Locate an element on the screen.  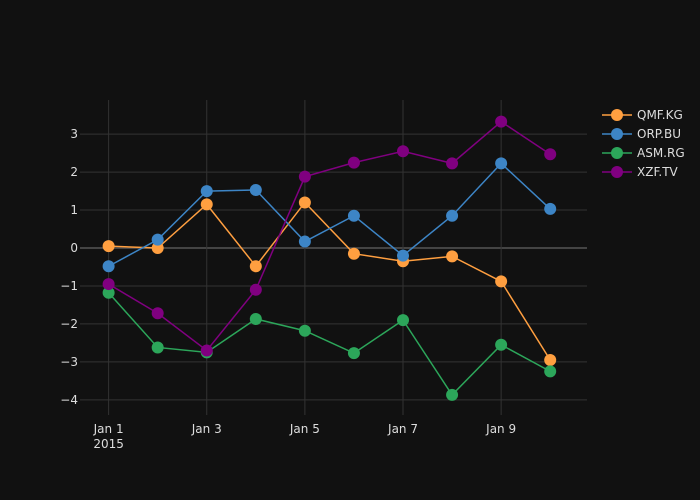
y-tick-label: −1 is located at coordinates (69, 286).